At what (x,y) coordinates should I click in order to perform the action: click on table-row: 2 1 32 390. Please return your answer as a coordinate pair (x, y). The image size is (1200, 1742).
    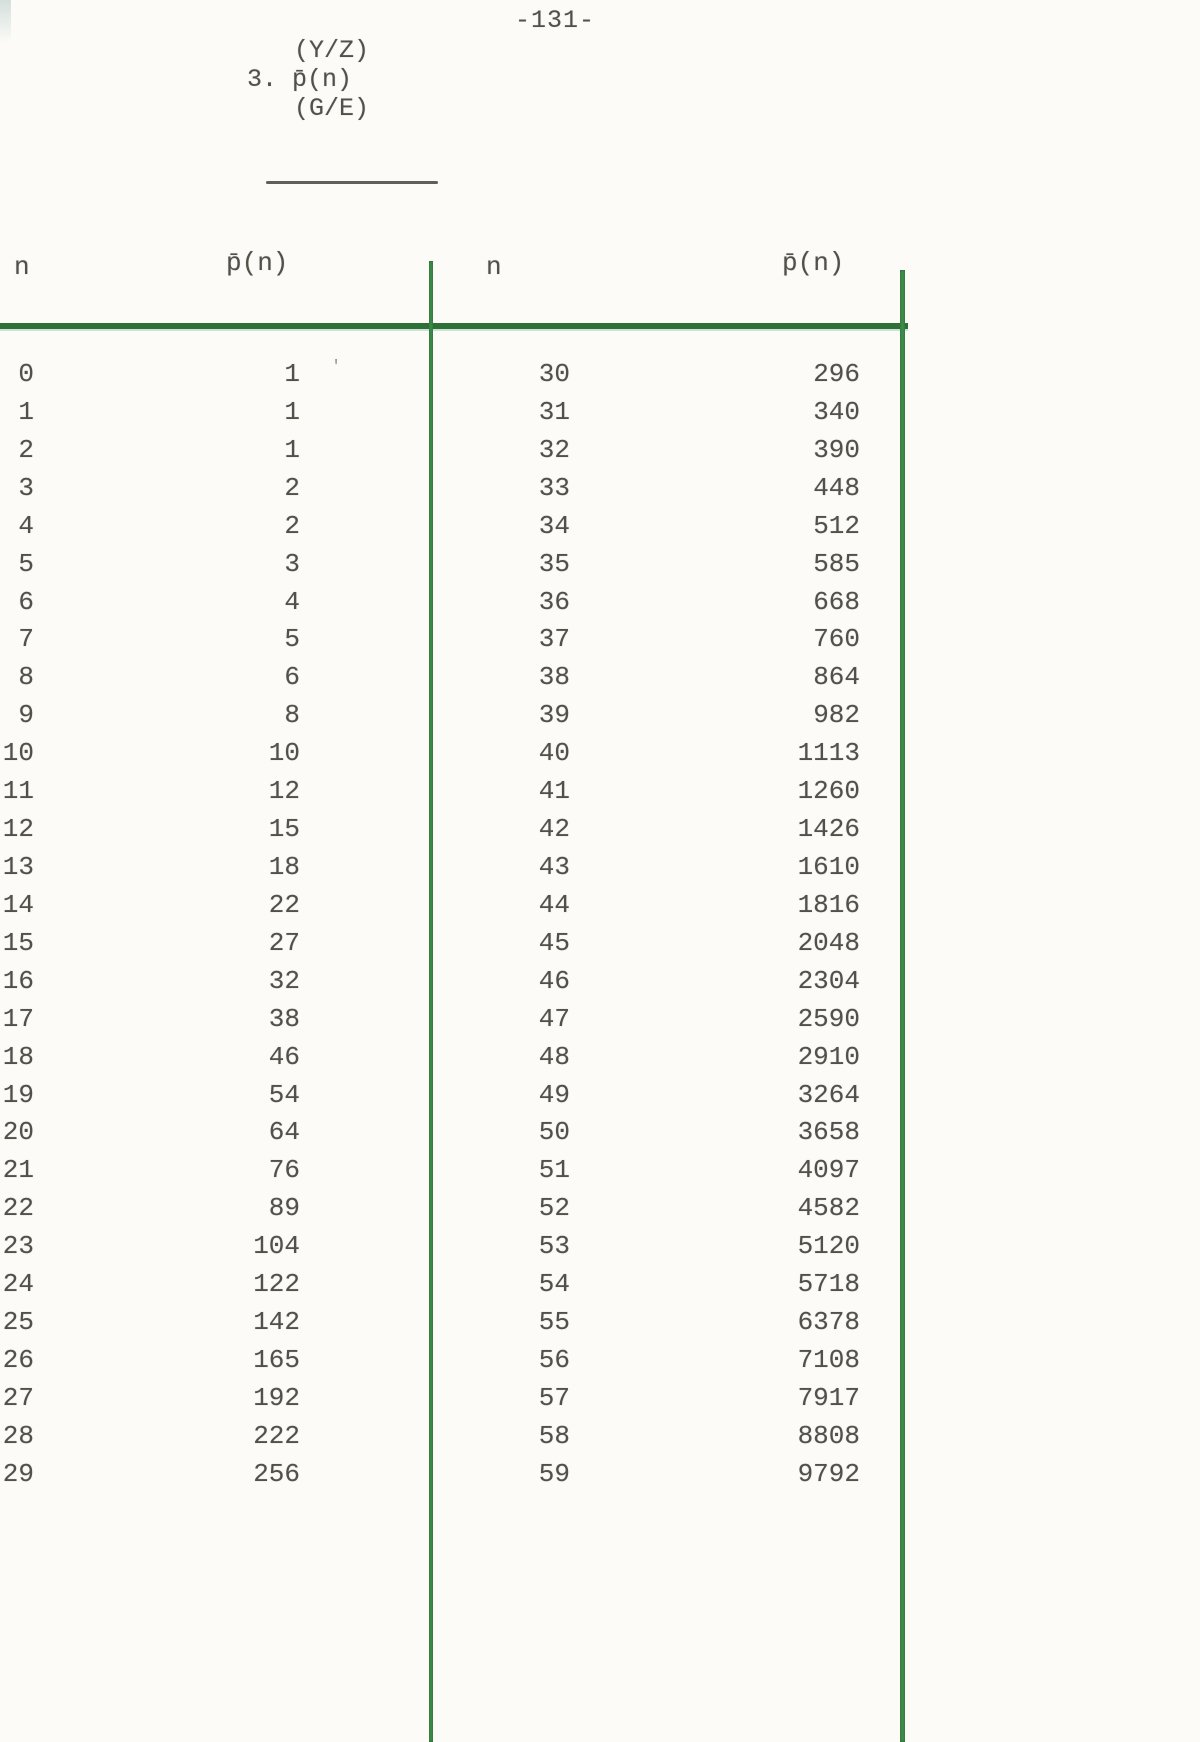
    Looking at the image, I should click on (600, 451).